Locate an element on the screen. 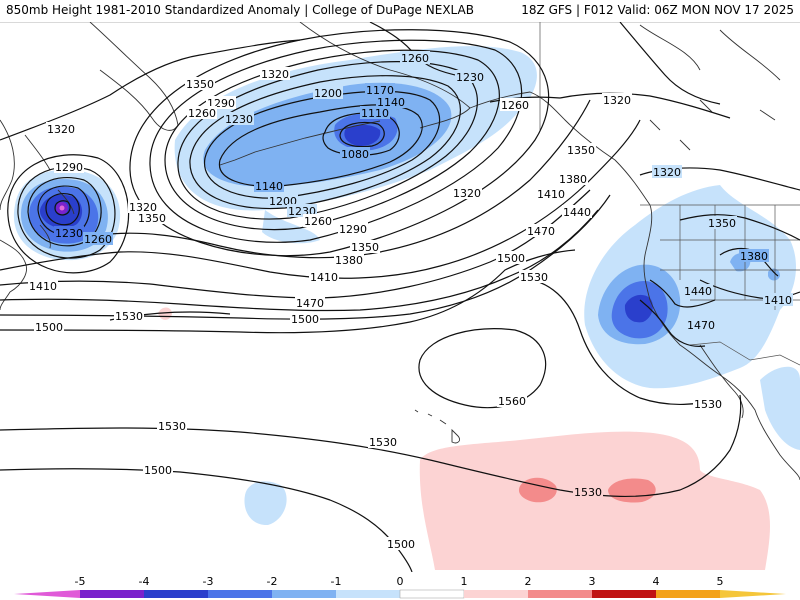 The image size is (800, 600). contour-1260-north is located at coordinates (525, 99).